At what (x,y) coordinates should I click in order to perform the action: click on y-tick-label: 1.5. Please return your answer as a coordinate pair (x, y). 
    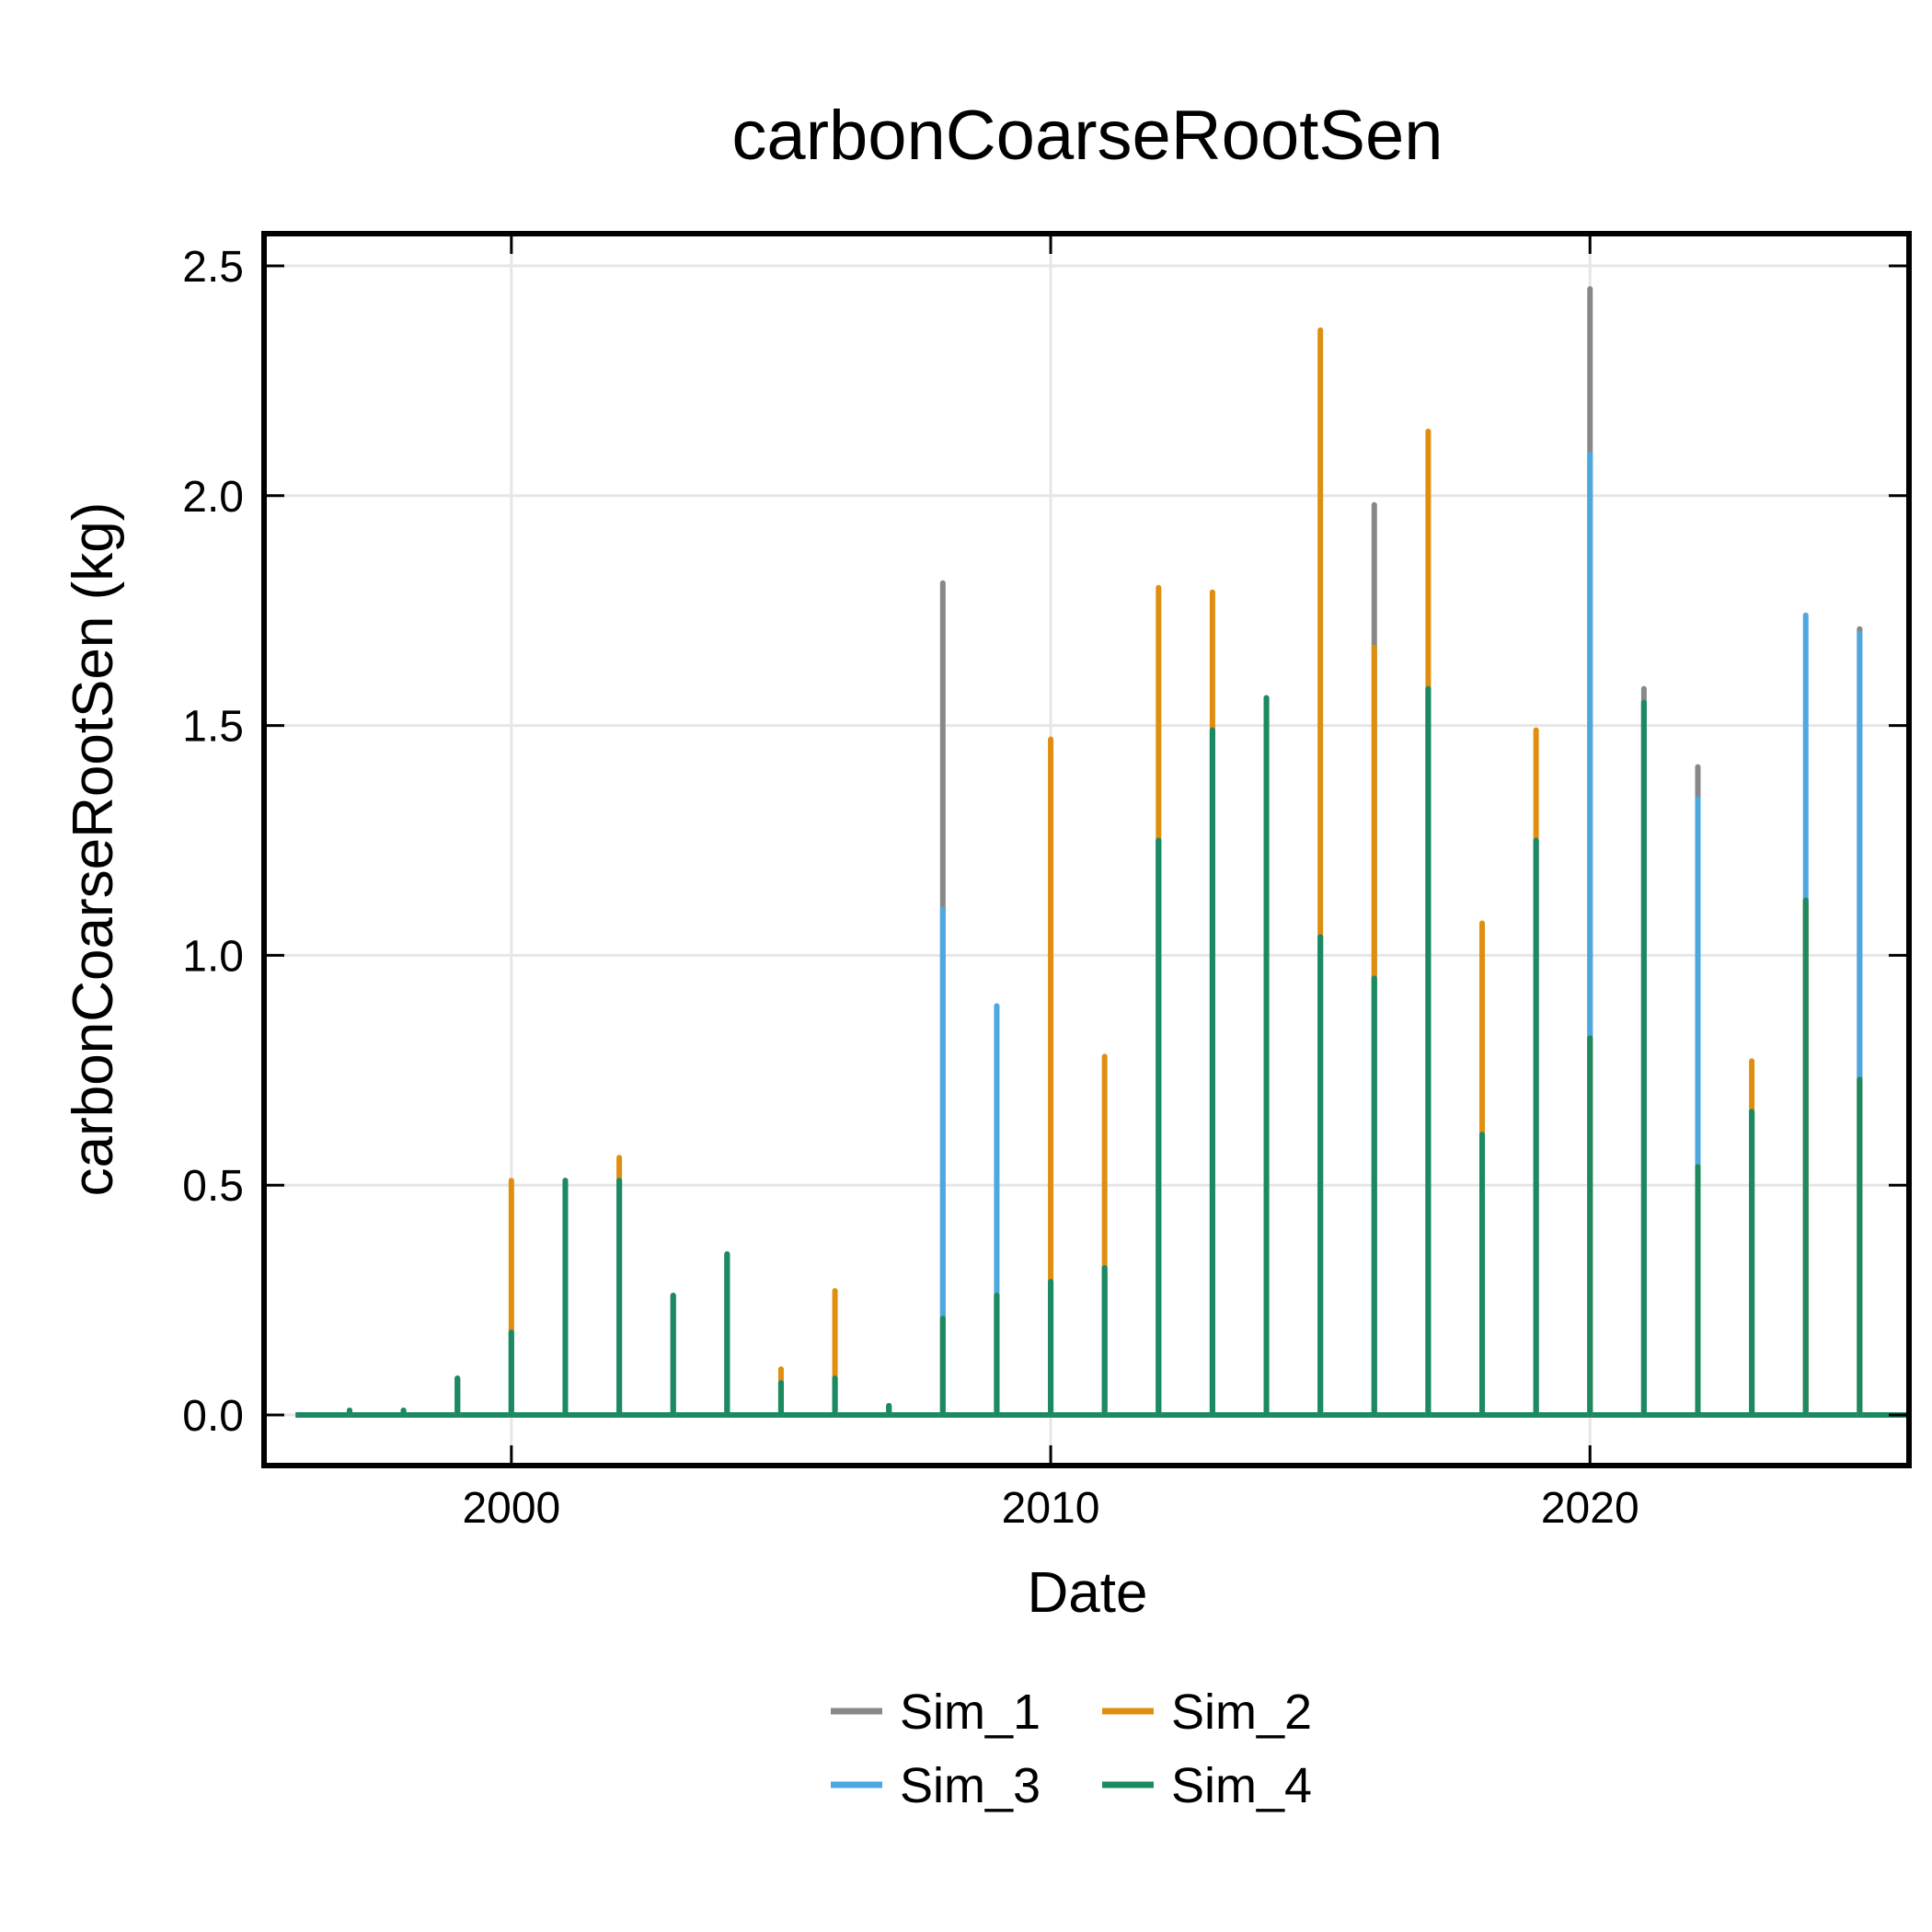
    Looking at the image, I should click on (213, 727).